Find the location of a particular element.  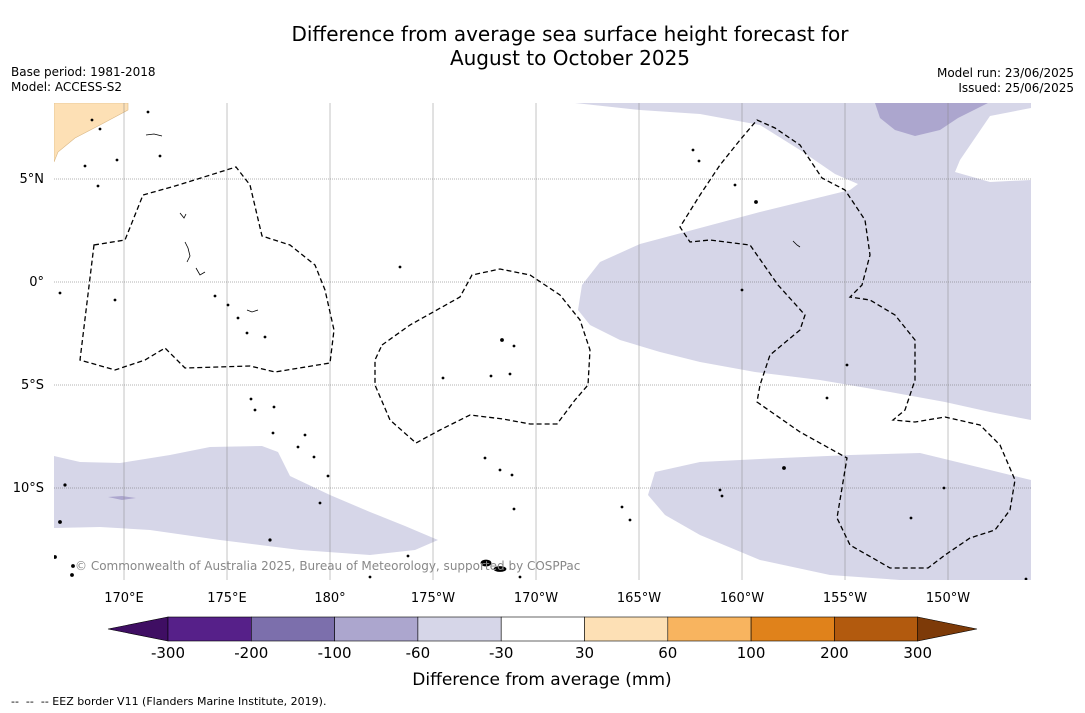

colorbar-tick: -30 is located at coordinates (501, 653).